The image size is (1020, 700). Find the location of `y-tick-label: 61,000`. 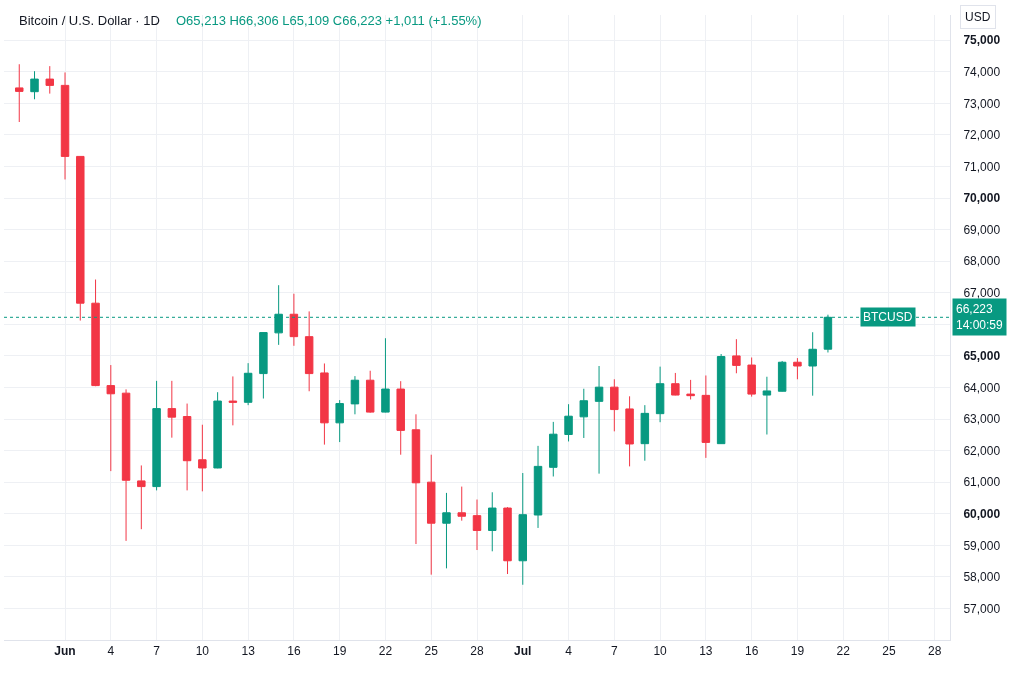

y-tick-label: 61,000 is located at coordinates (982, 482).